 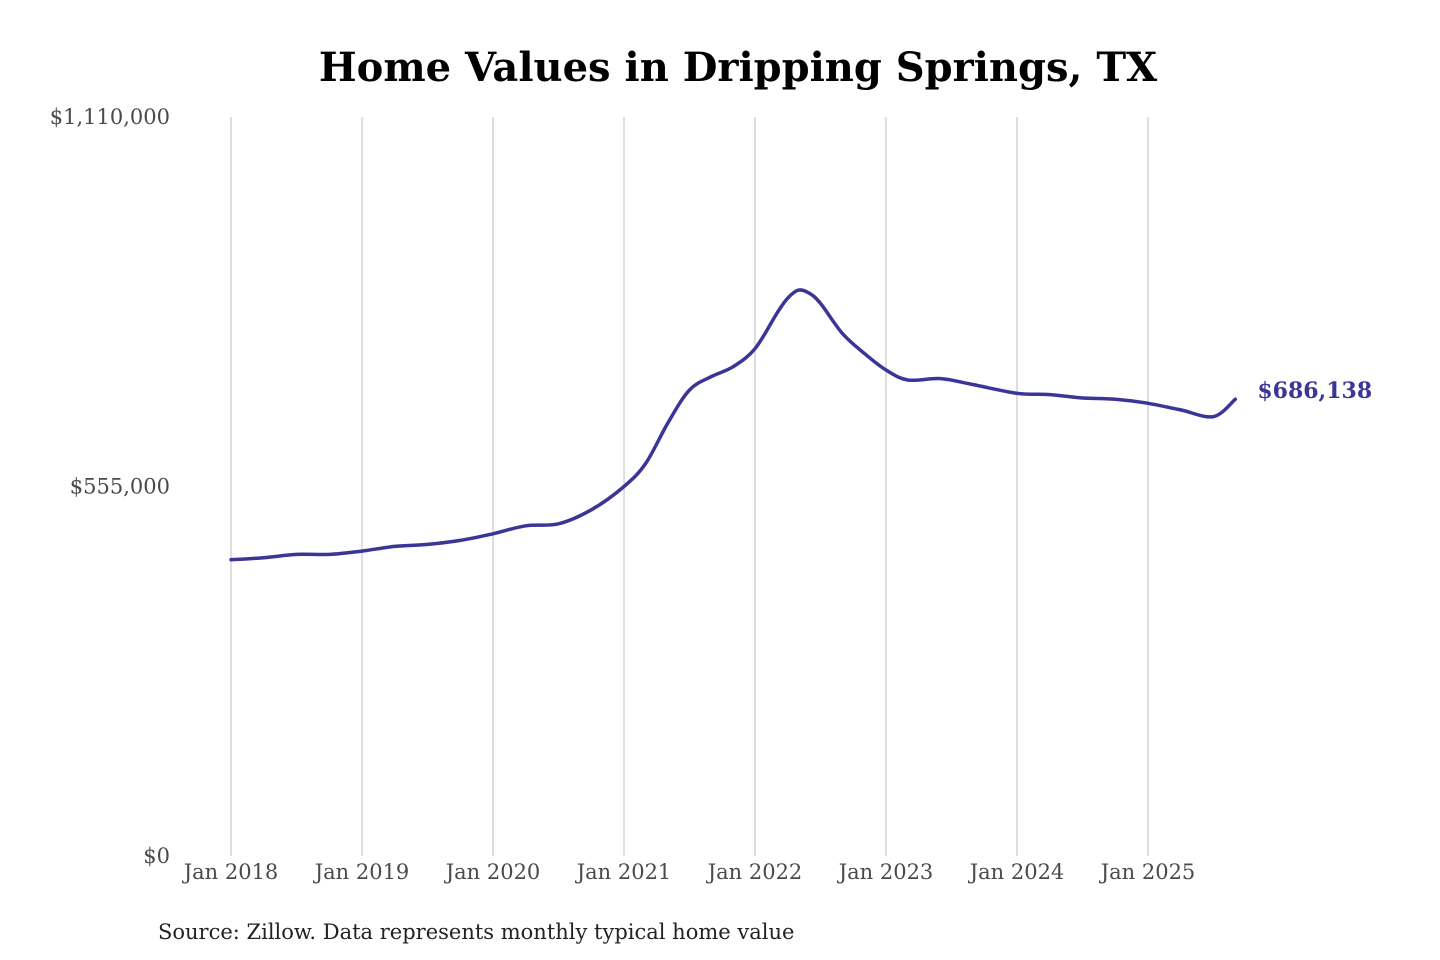 What do you see at coordinates (623, 872) in the screenshot?
I see `x-tick-label: Jan 2021` at bounding box center [623, 872].